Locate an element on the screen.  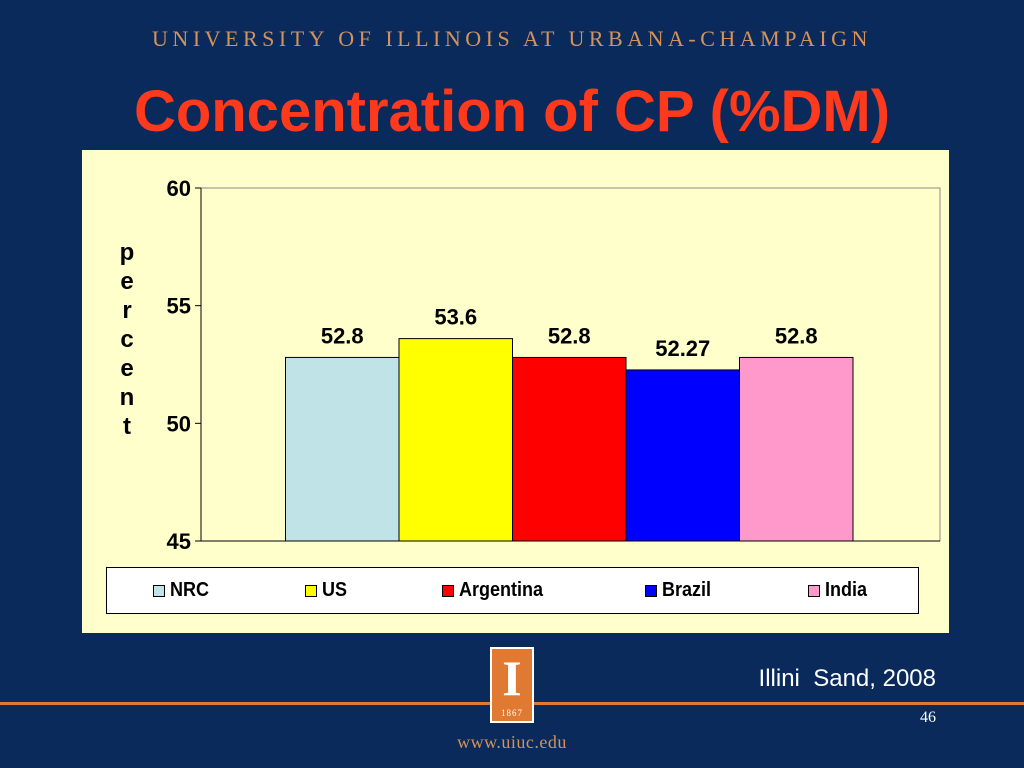
legend-item: India is located at coordinates (840, 590).